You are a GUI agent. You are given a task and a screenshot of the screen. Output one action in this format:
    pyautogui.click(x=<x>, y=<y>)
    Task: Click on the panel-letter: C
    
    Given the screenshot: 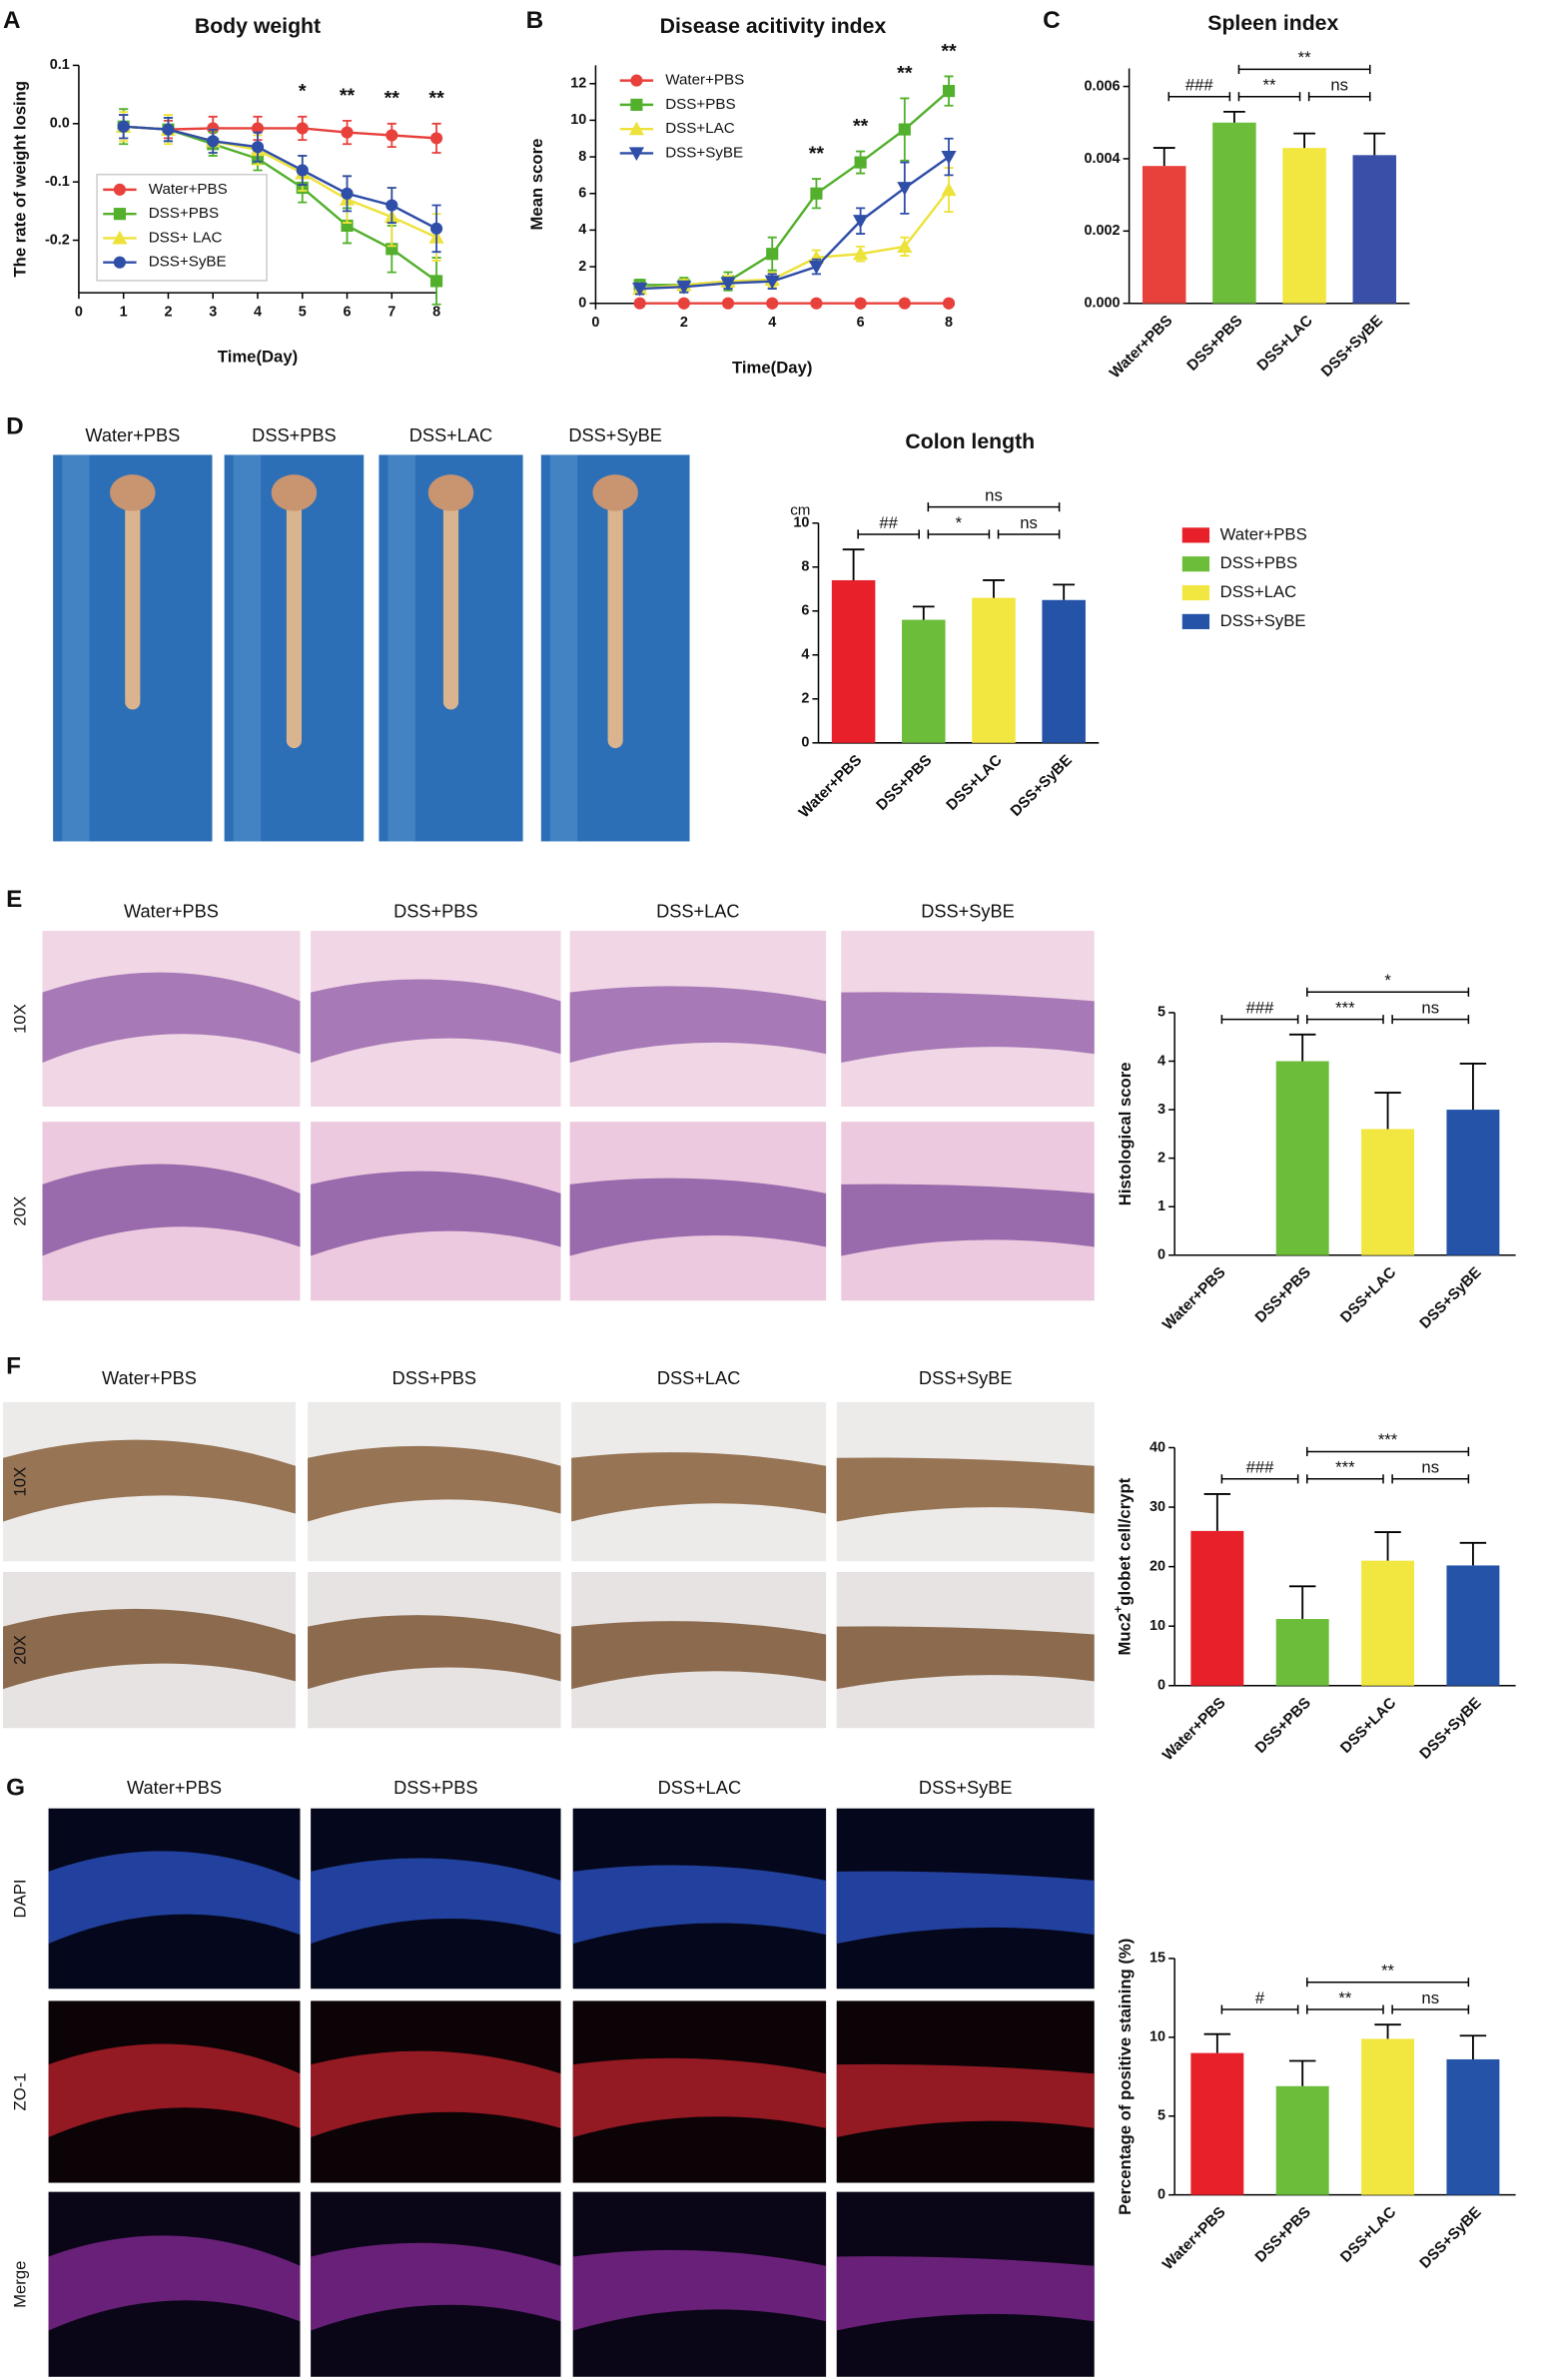 What is the action you would take?
    pyautogui.click(x=1052, y=20)
    